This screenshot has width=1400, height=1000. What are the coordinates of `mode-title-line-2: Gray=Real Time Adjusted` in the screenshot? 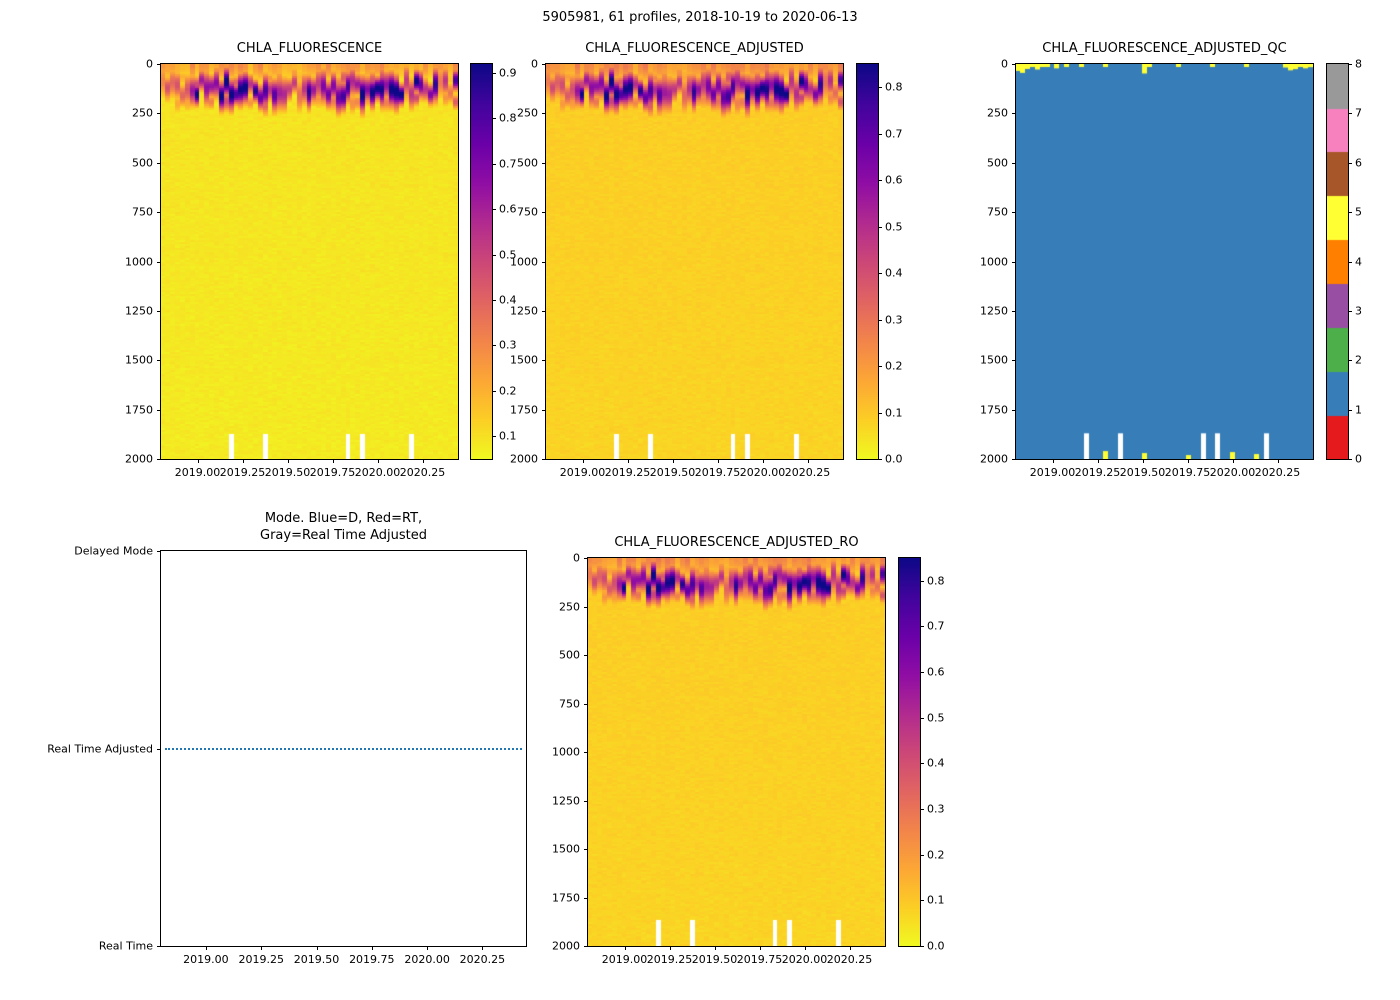 It's located at (343, 536).